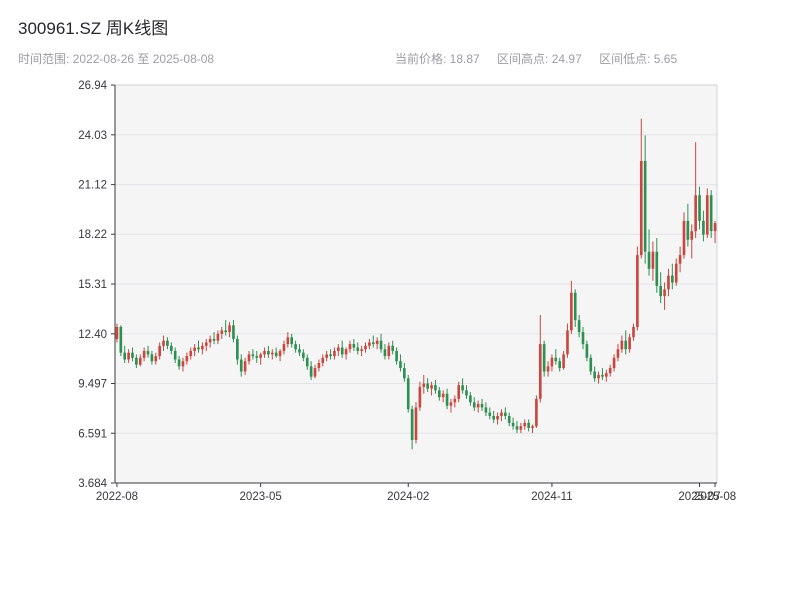 The width and height of the screenshot is (800, 600). Describe the element at coordinates (715, 497) in the screenshot. I see `svg-text: 2025-08` at that location.